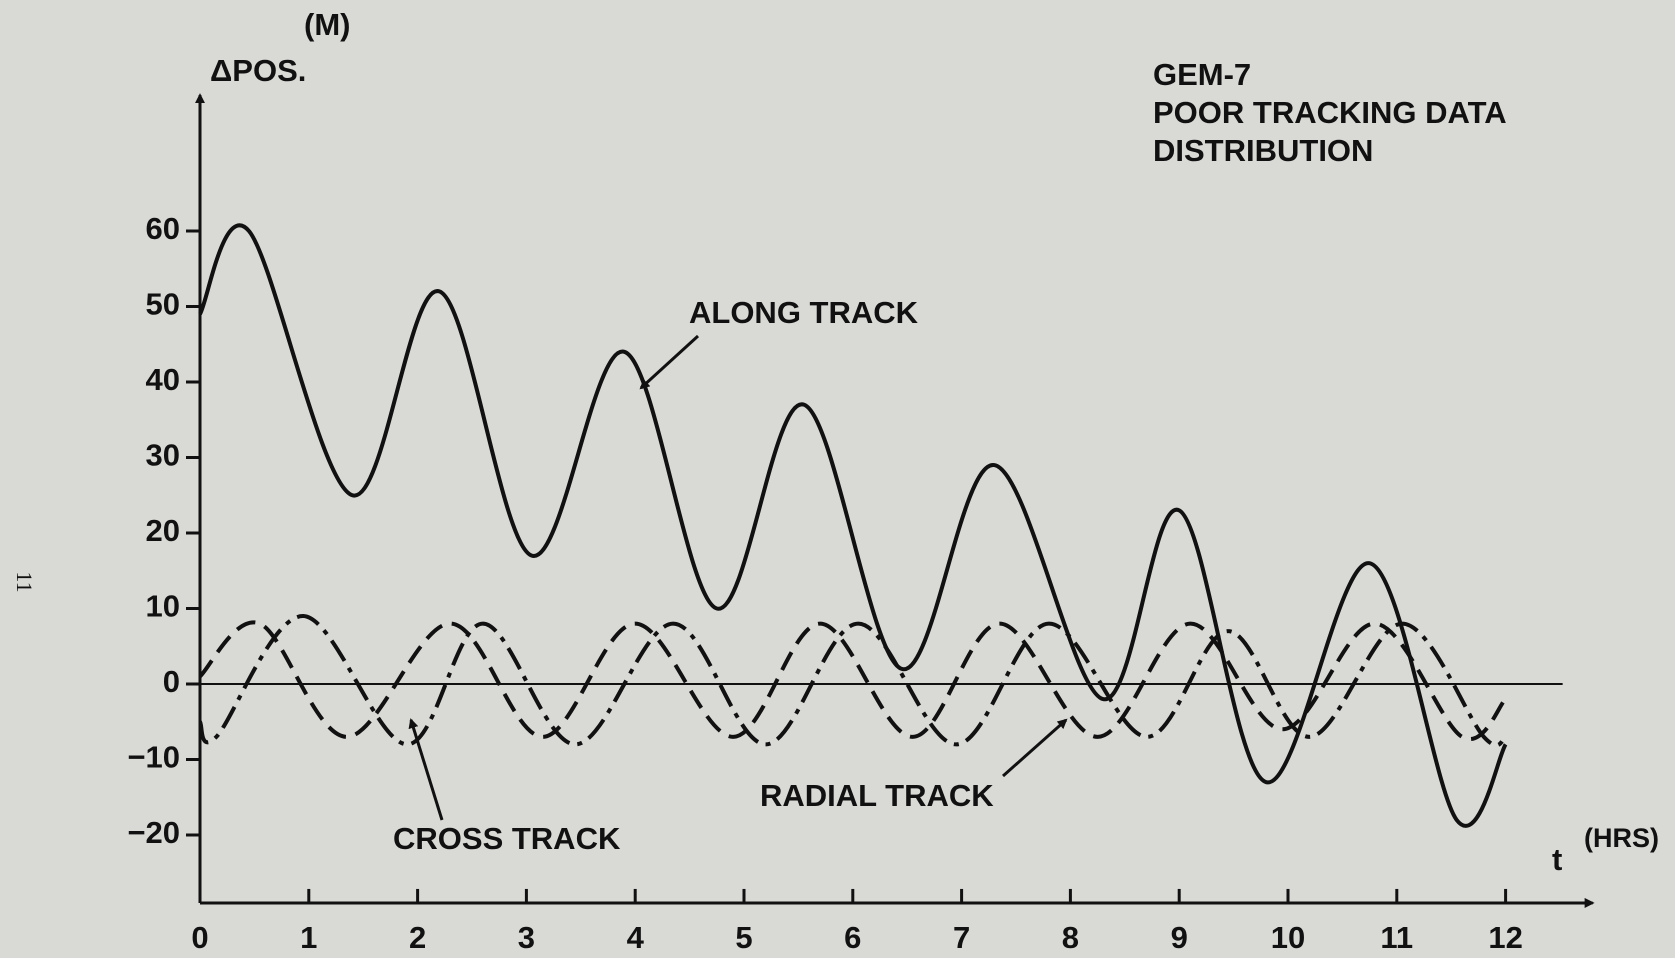 The width and height of the screenshot is (1675, 958). I want to click on title-line: POOR TRACKING DATA, so click(1330, 112).